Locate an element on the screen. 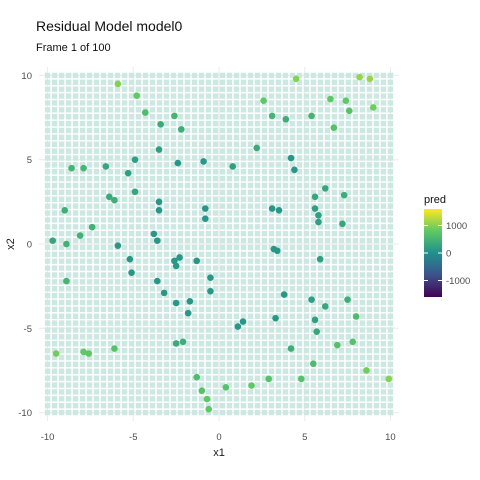  legend-title: pred is located at coordinates (435, 200).